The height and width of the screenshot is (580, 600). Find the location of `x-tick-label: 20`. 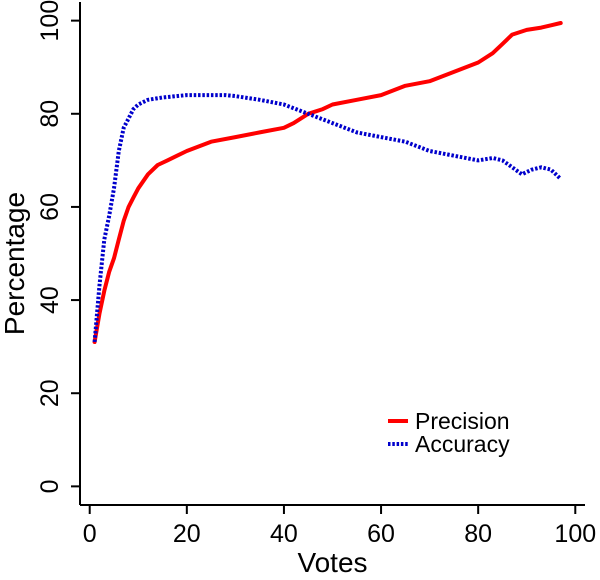

x-tick-label: 20 is located at coordinates (187, 534).